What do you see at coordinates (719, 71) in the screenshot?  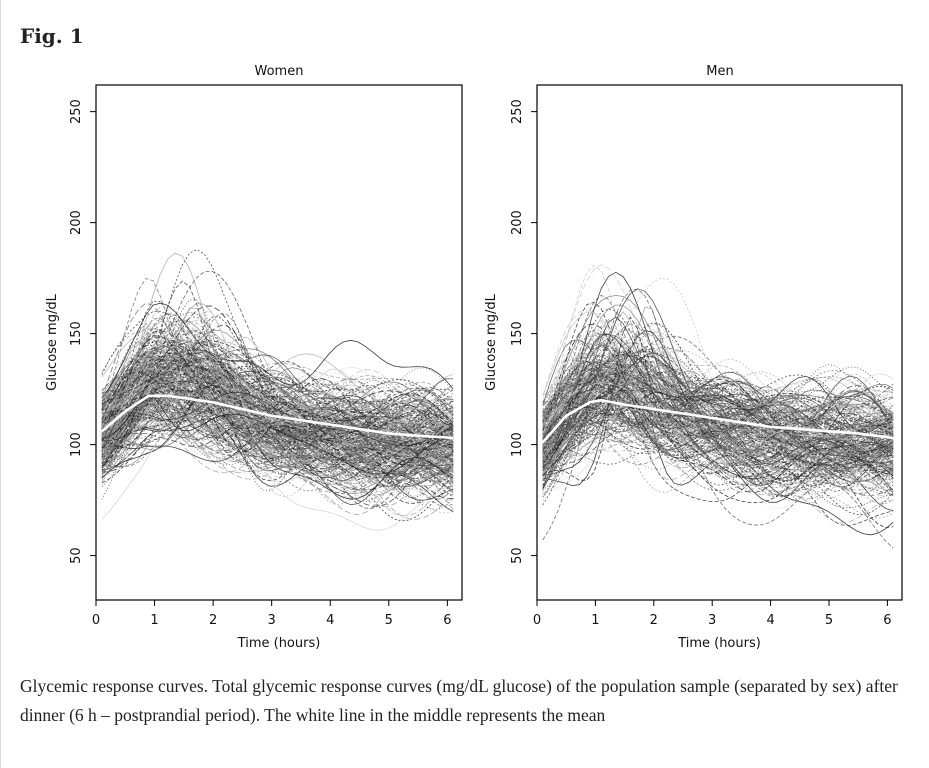 I see `panel-title: Men` at bounding box center [719, 71].